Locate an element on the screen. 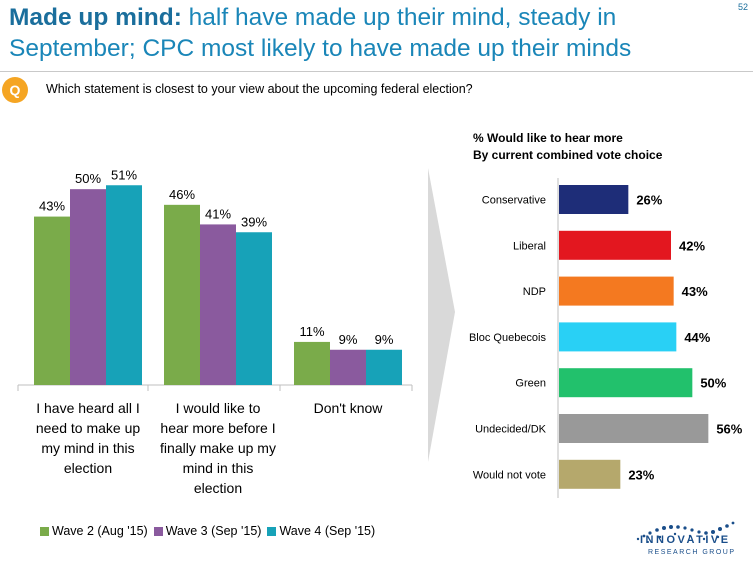 The width and height of the screenshot is (753, 565). legend-item: Wave 3 (Sep '15) is located at coordinates (207, 531).